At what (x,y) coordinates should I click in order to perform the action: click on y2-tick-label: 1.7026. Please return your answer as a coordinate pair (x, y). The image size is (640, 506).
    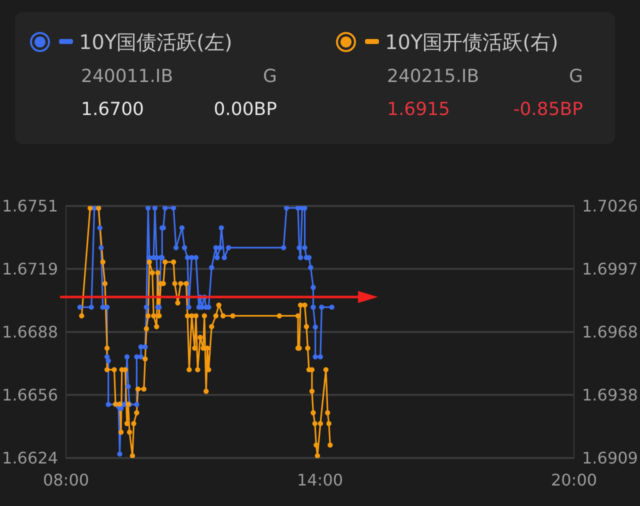
    Looking at the image, I should click on (610, 206).